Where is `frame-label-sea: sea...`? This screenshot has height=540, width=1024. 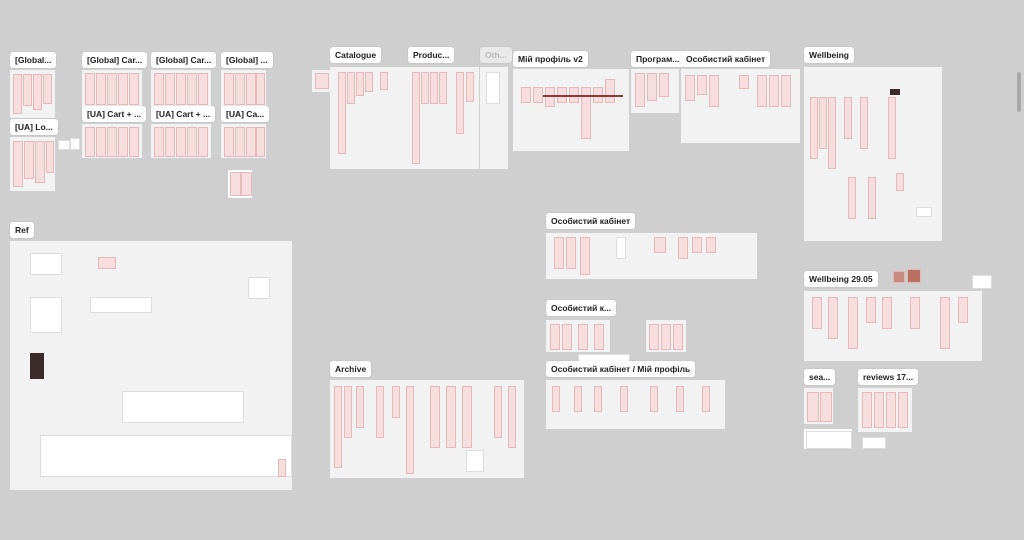
frame-label-sea: sea... is located at coordinates (820, 377).